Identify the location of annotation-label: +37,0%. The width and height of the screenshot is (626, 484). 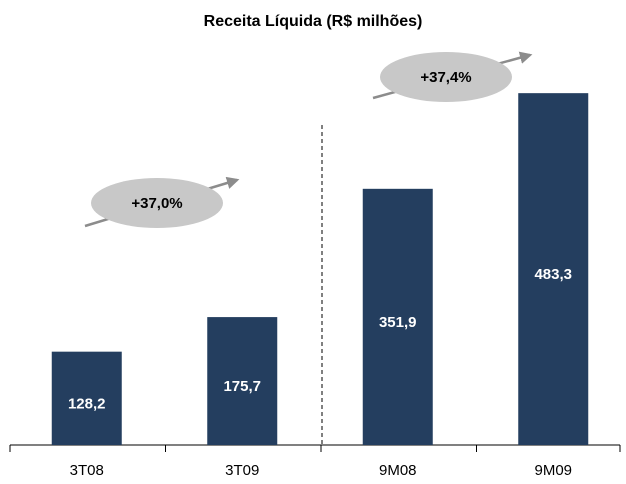
(156, 203).